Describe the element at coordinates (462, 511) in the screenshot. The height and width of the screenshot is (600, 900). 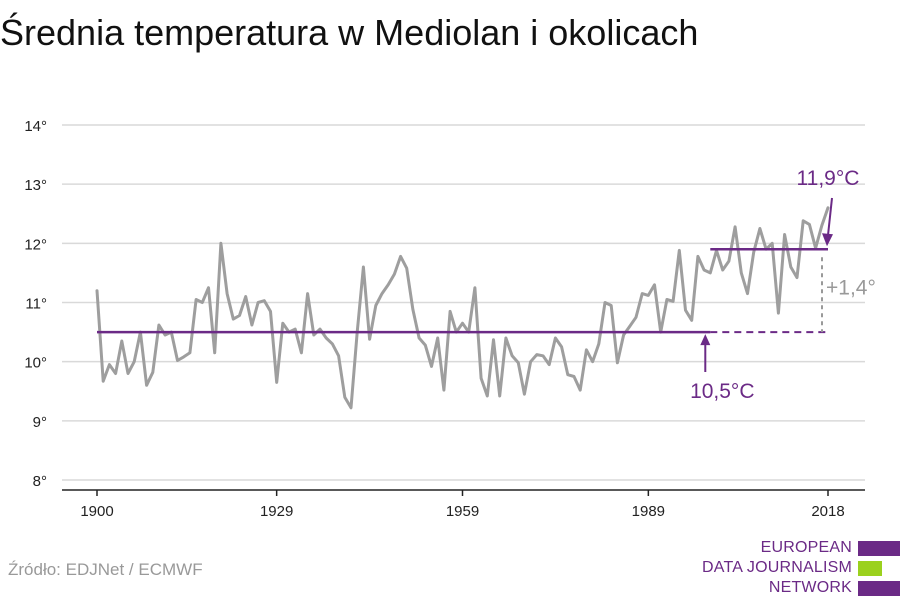
I see `x-tick-label: 1959` at that location.